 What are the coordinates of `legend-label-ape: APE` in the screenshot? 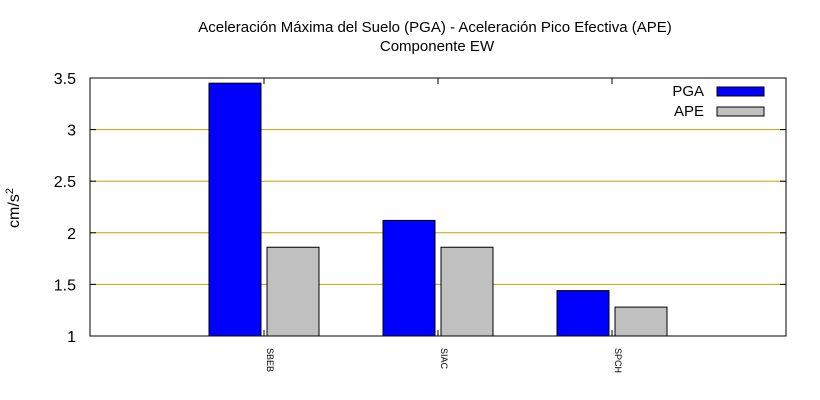 It's located at (689, 111).